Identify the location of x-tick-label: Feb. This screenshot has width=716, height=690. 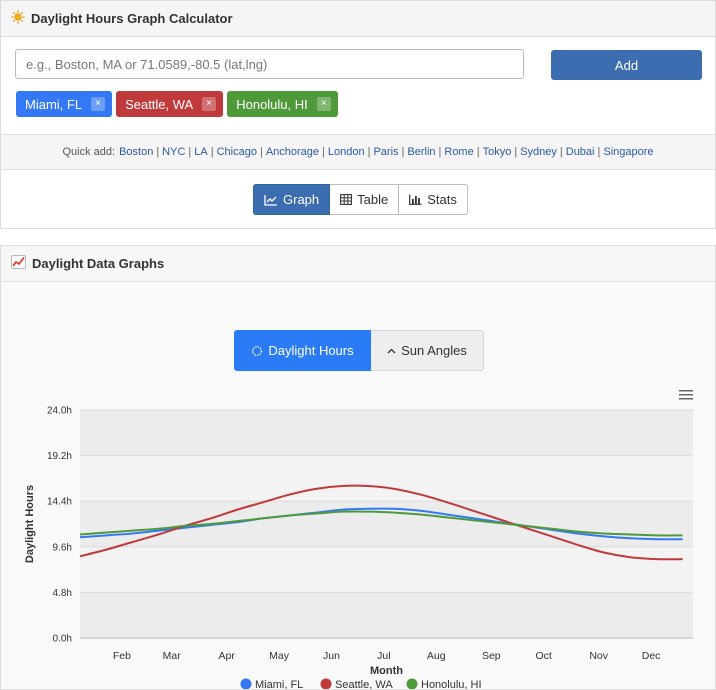
(122, 656).